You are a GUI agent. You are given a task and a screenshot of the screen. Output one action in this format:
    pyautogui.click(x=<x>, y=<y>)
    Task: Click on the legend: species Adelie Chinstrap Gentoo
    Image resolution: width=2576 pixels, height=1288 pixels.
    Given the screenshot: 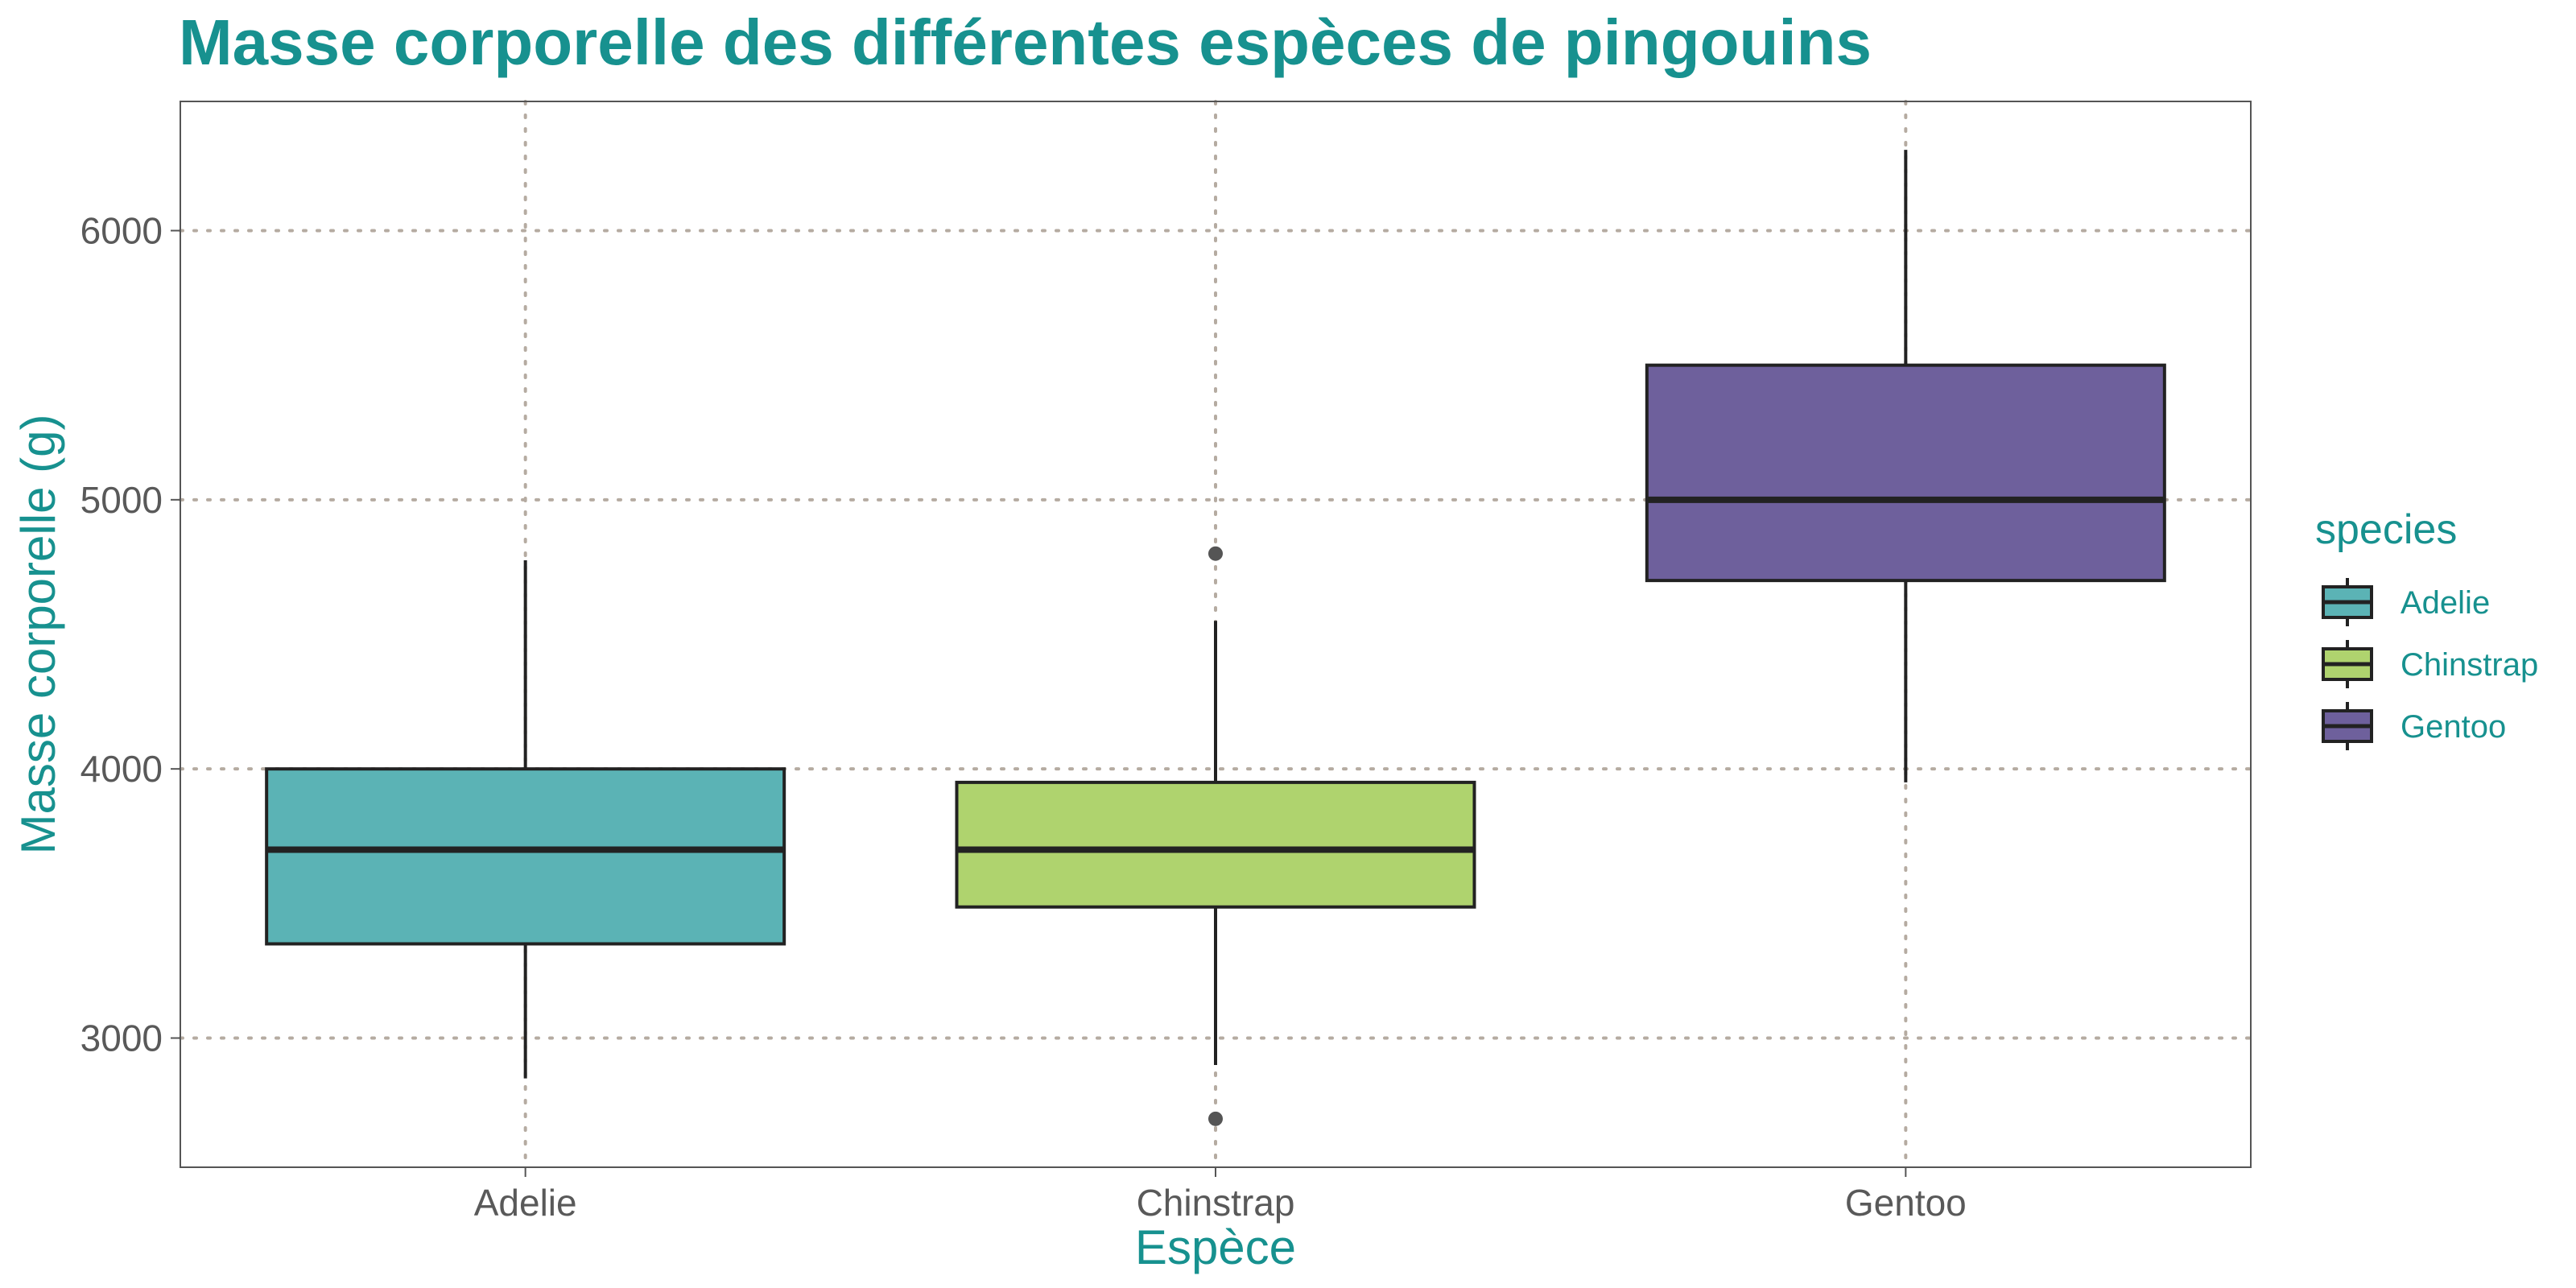 What is the action you would take?
    pyautogui.click(x=2426, y=628)
    